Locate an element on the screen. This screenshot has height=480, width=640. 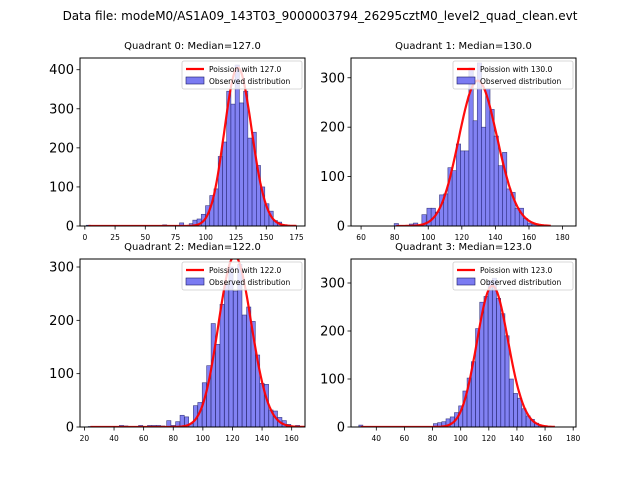
legend-label-poisson: Poission with 123.0 is located at coordinates (516, 270).